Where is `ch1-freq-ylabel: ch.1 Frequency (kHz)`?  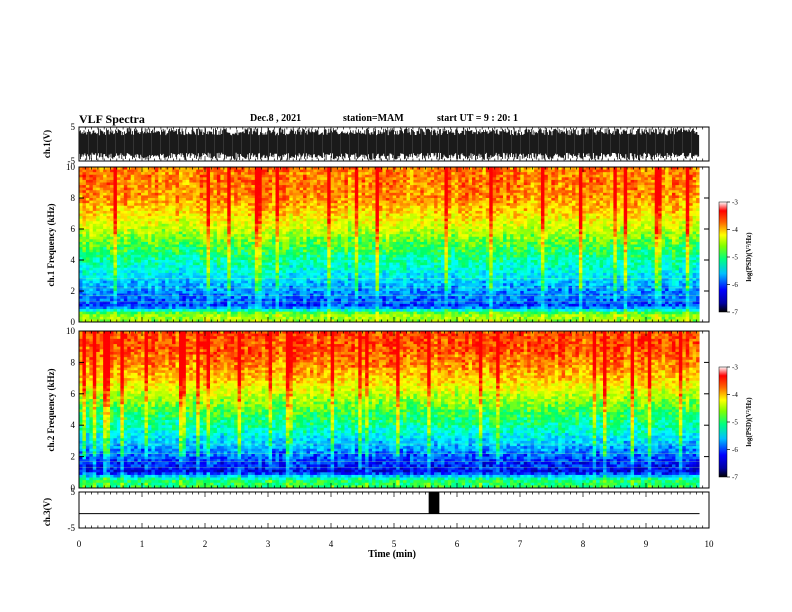 ch1-freq-ylabel: ch.1 Frequency (kHz) is located at coordinates (51, 244).